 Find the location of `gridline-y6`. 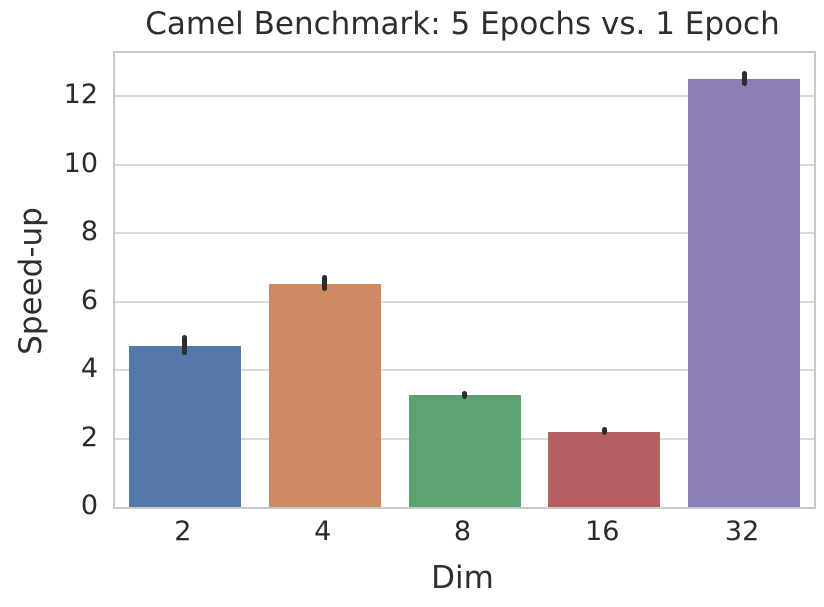

gridline-y6 is located at coordinates (464, 301).